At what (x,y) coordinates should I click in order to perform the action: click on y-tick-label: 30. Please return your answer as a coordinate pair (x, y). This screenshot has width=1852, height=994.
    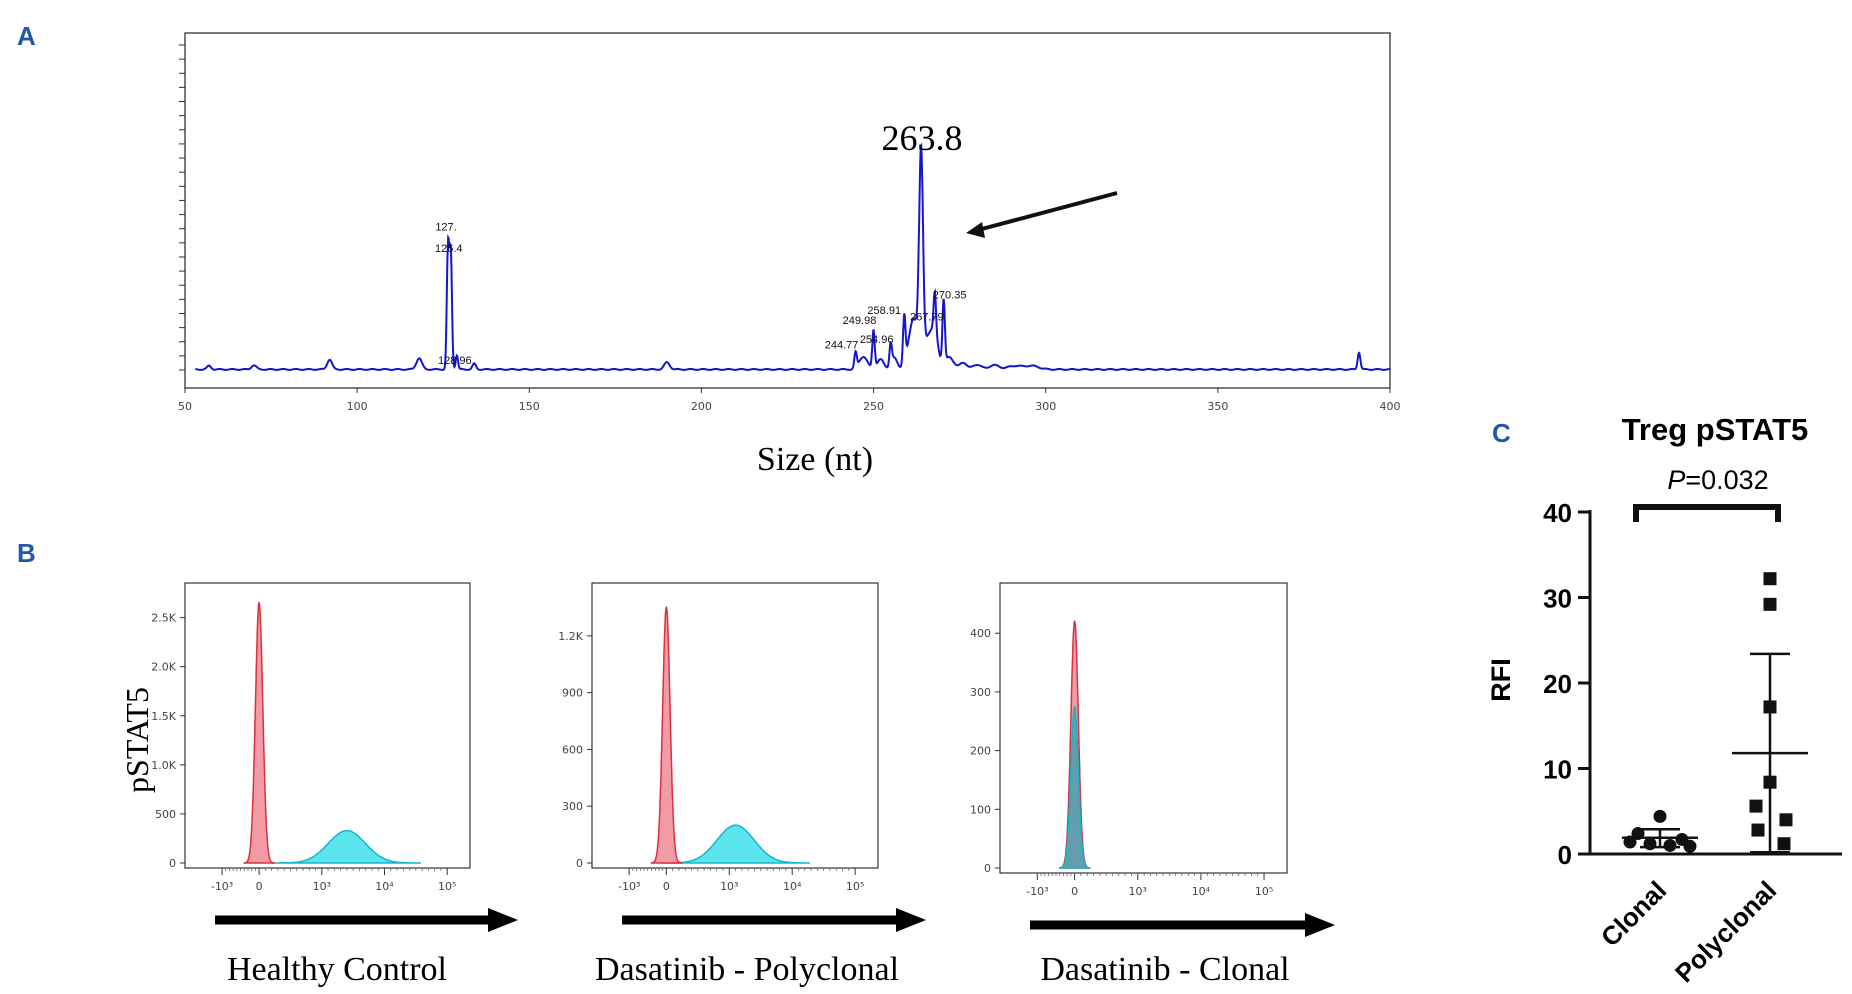
    Looking at the image, I should click on (1557, 599).